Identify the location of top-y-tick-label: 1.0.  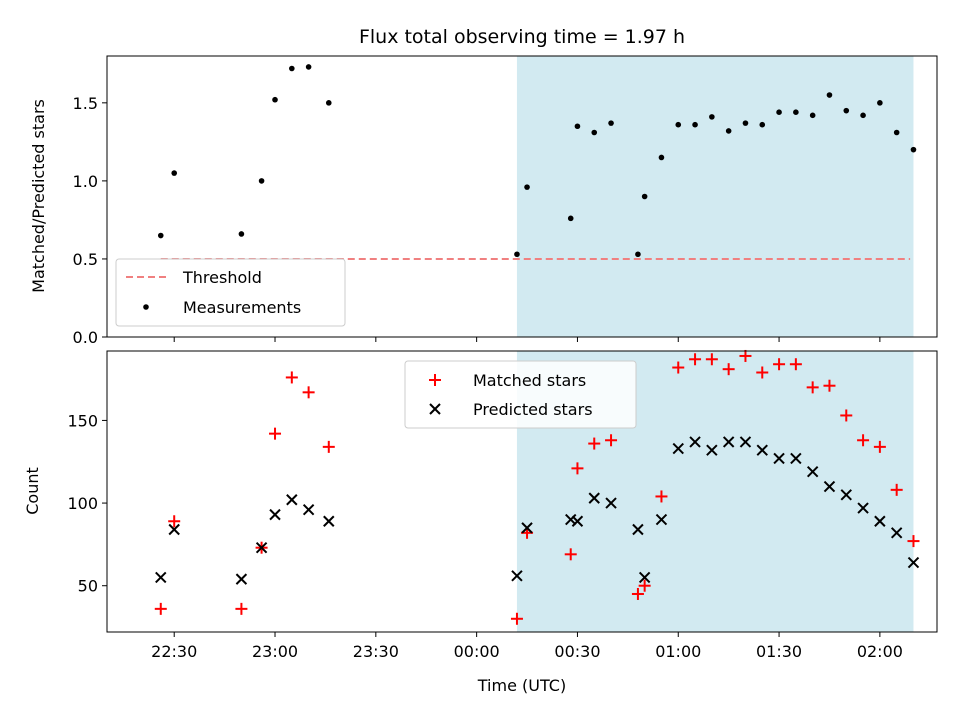
(85, 181).